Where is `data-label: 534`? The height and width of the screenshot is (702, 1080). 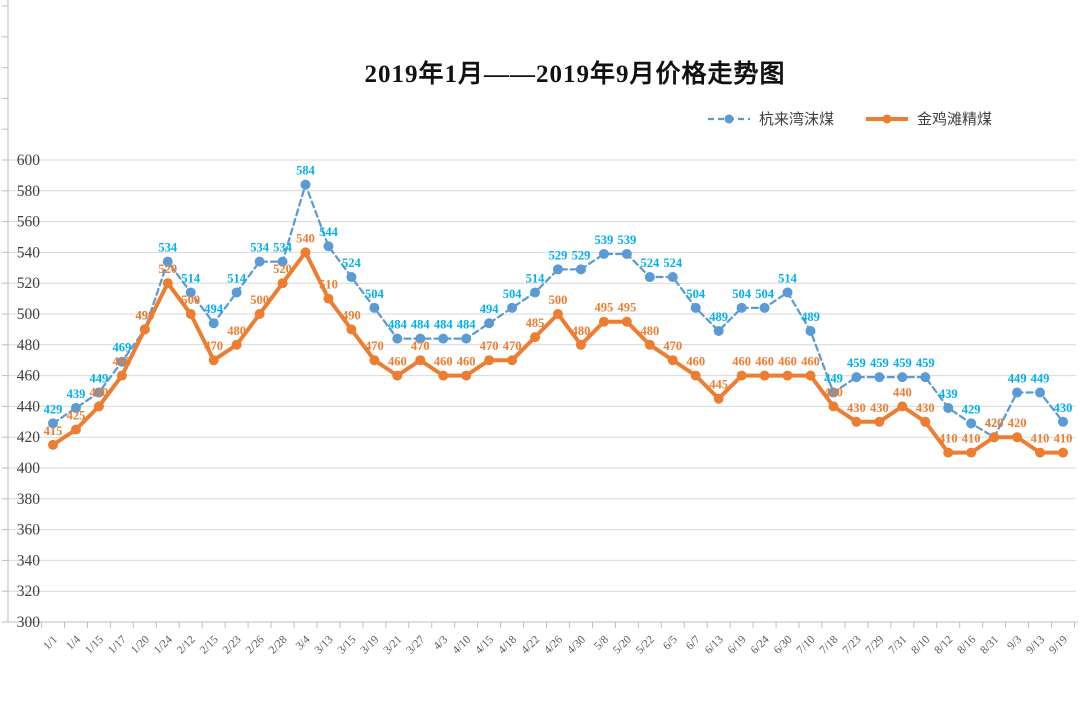
data-label: 534 is located at coordinates (168, 248).